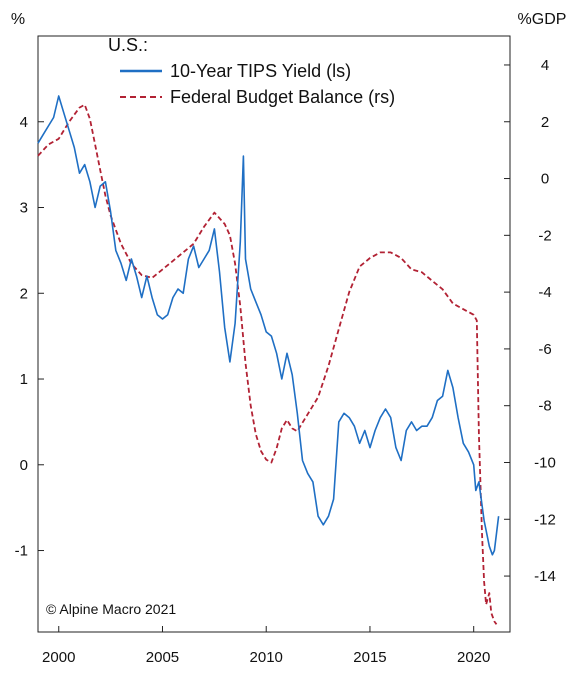  What do you see at coordinates (545, 576) in the screenshot?
I see `right-tick-label: -14` at bounding box center [545, 576].